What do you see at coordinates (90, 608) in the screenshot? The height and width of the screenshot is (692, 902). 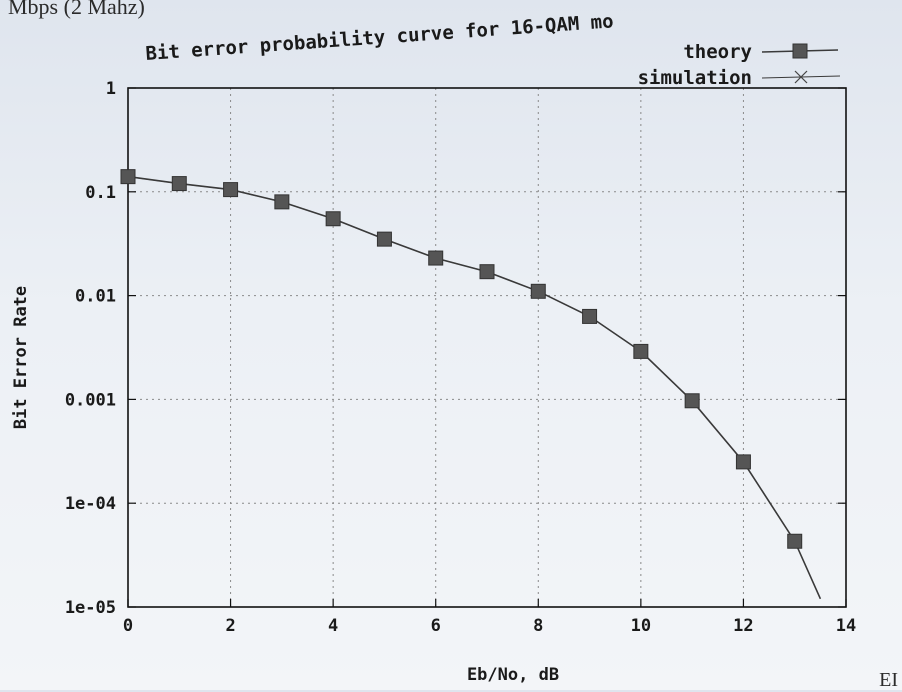 I see `y-tick-label: 1e-05` at bounding box center [90, 608].